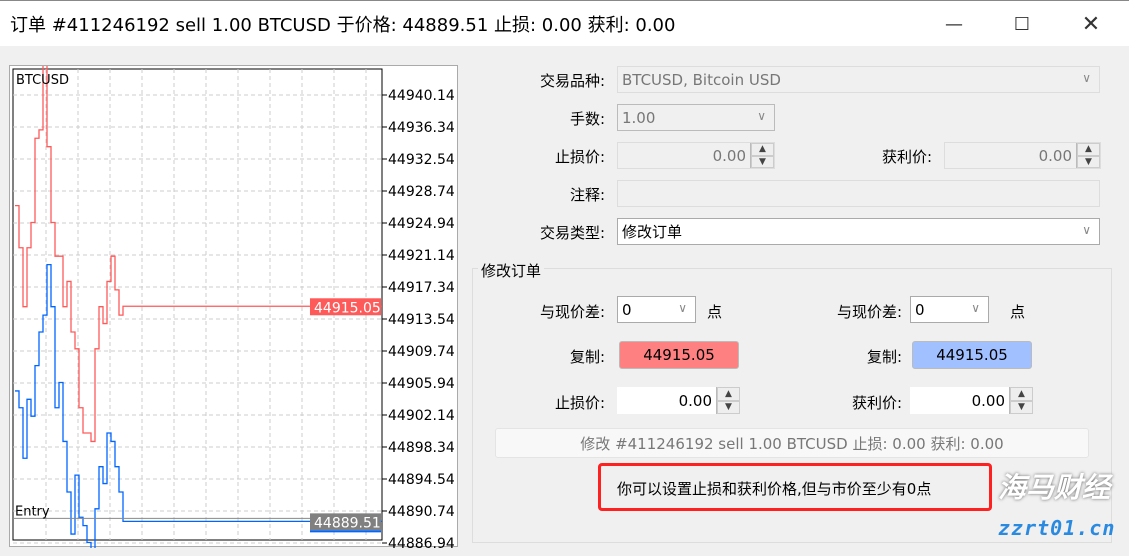 The height and width of the screenshot is (556, 1129). I want to click on modify-group-title: 修改订单, so click(511, 270).